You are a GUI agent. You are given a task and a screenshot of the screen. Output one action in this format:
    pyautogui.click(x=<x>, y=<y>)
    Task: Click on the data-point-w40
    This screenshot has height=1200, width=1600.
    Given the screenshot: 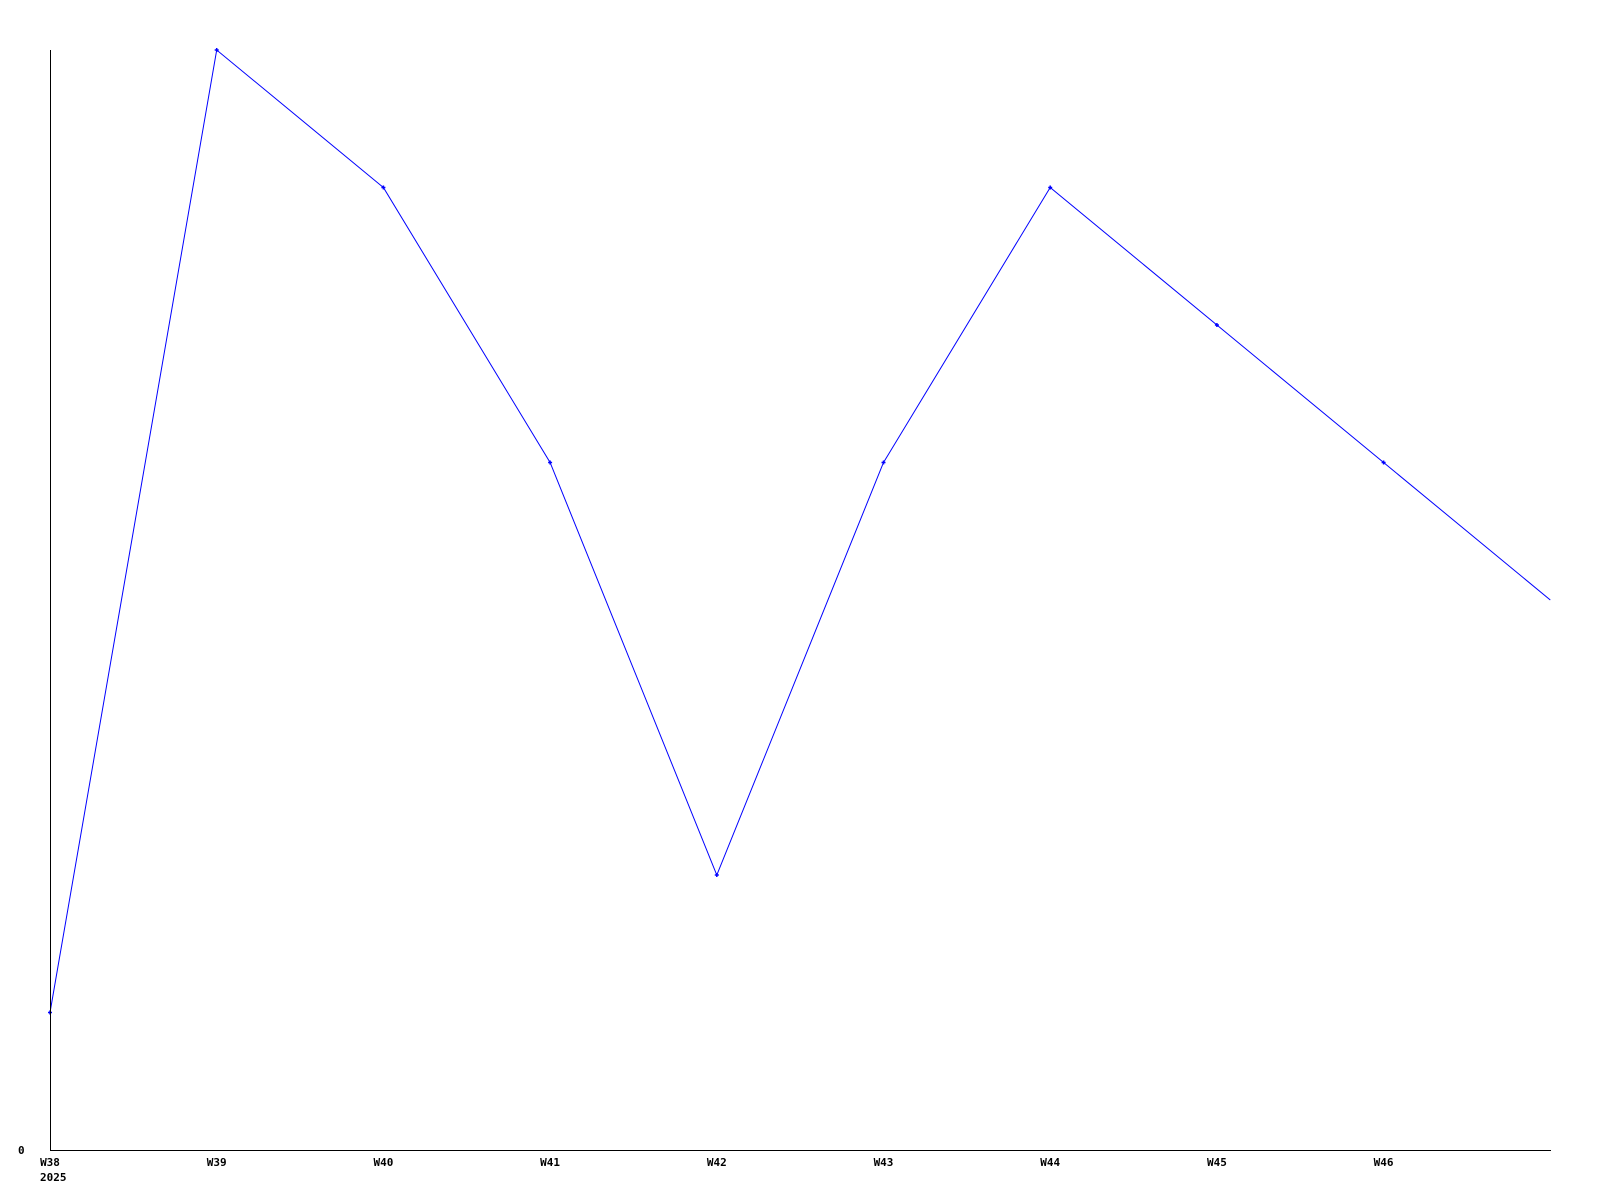 What is the action you would take?
    pyautogui.click(x=383, y=187)
    